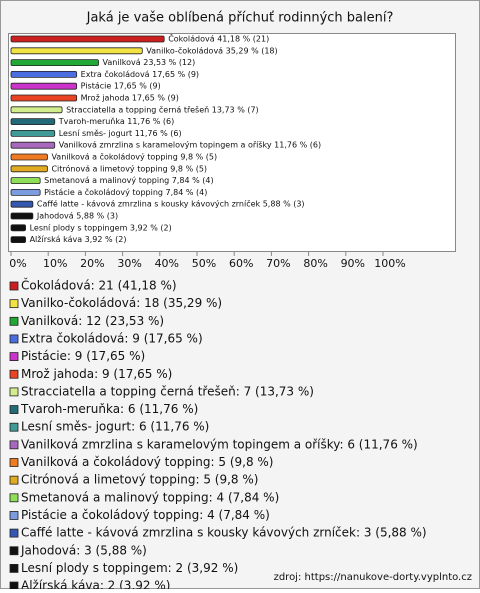 The height and width of the screenshot is (593, 480). I want to click on value-label: Mrož jahoda 17,65 % (9), so click(130, 98).